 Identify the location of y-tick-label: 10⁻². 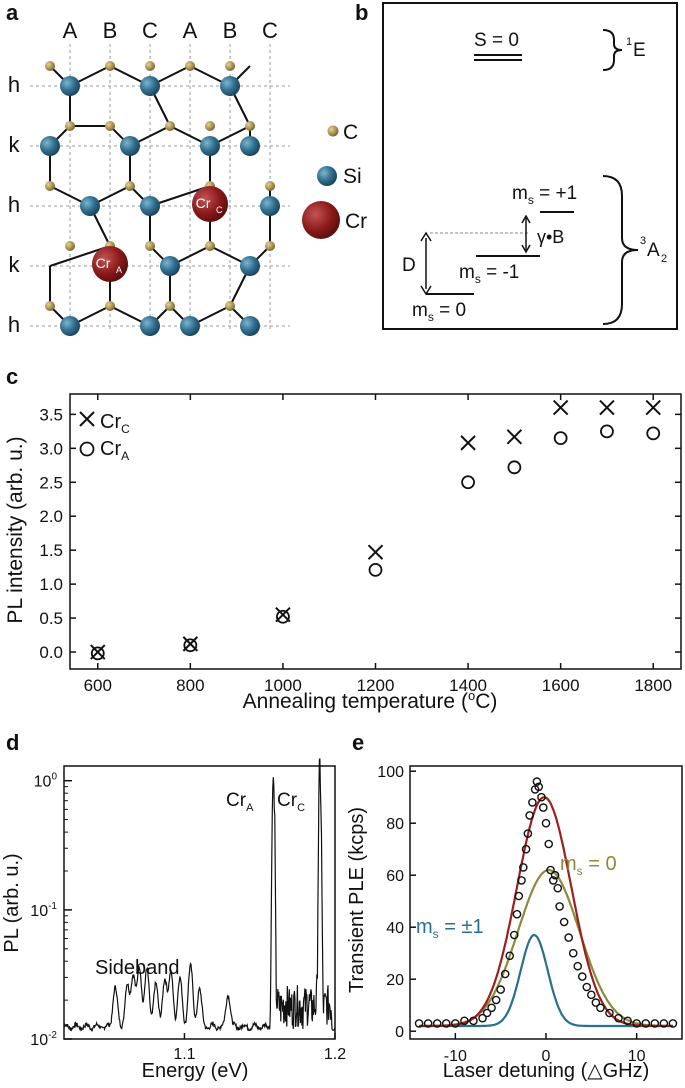
(43, 1039).